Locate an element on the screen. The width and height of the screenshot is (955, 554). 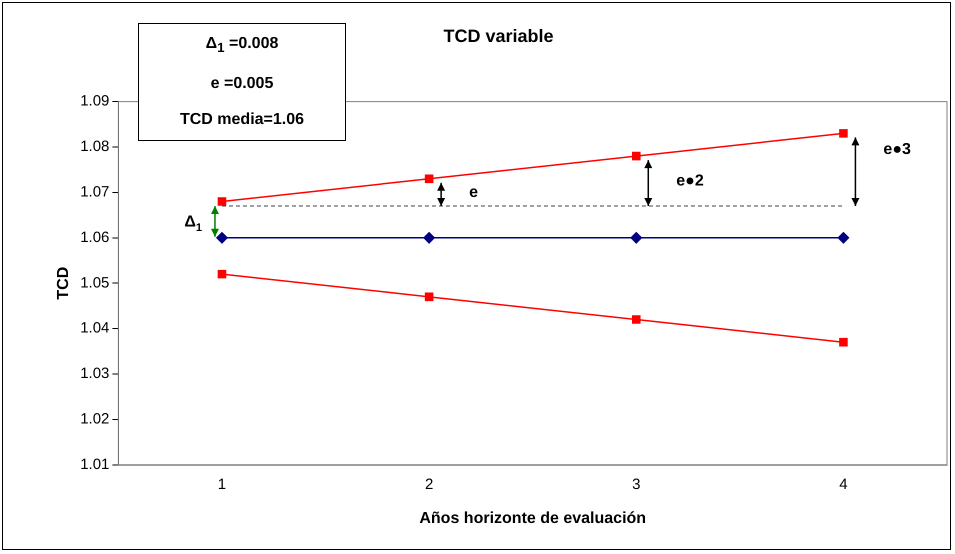
y-tick-label: 1.01 is located at coordinates (95, 464).